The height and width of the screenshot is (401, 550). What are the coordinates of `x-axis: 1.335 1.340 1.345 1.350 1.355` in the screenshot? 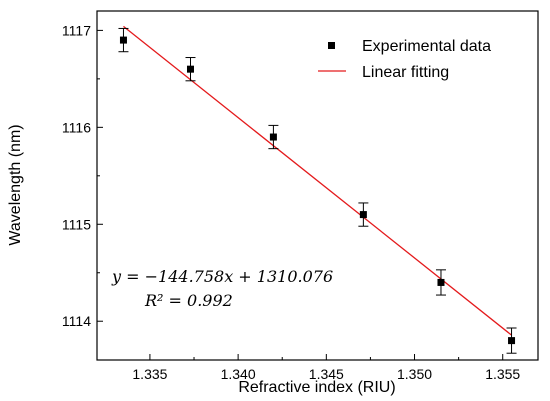 It's located at (326, 368).